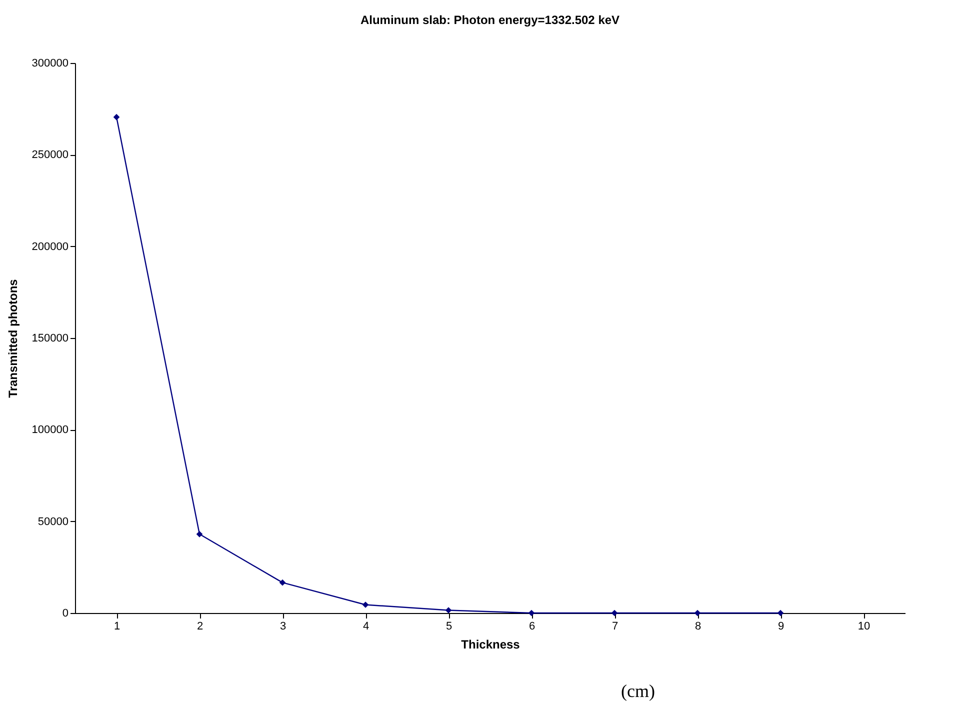 This screenshot has height=704, width=958. Describe the element at coordinates (532, 626) in the screenshot. I see `x-tick-label: 6` at that location.